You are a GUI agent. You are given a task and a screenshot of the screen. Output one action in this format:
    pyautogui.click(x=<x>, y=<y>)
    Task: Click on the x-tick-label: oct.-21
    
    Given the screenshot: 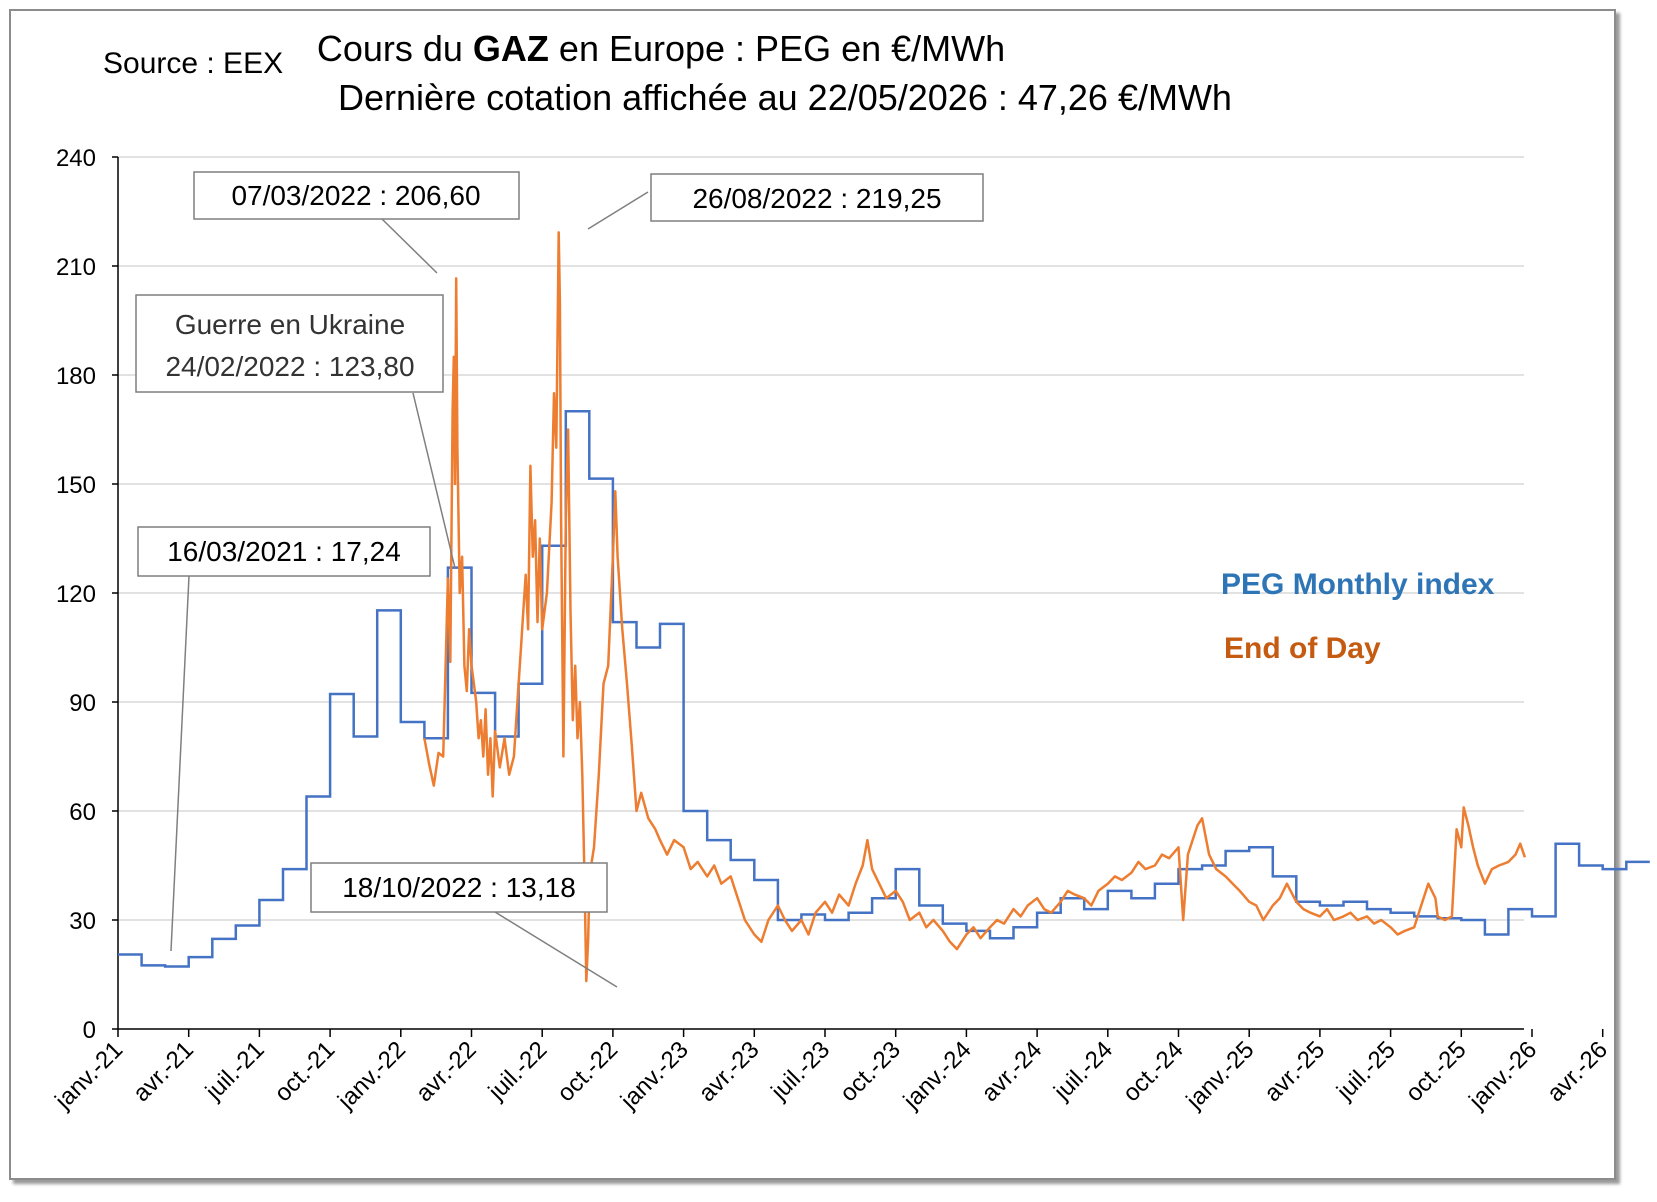 What is the action you would take?
    pyautogui.click(x=304, y=1071)
    